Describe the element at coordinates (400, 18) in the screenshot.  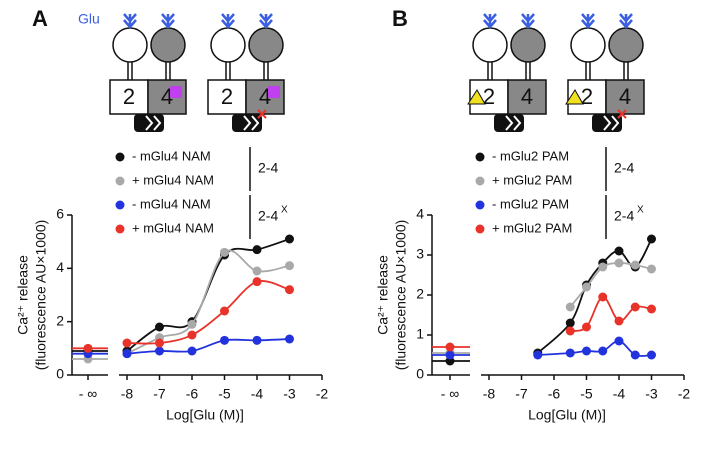
I see `panel-label: B` at that location.